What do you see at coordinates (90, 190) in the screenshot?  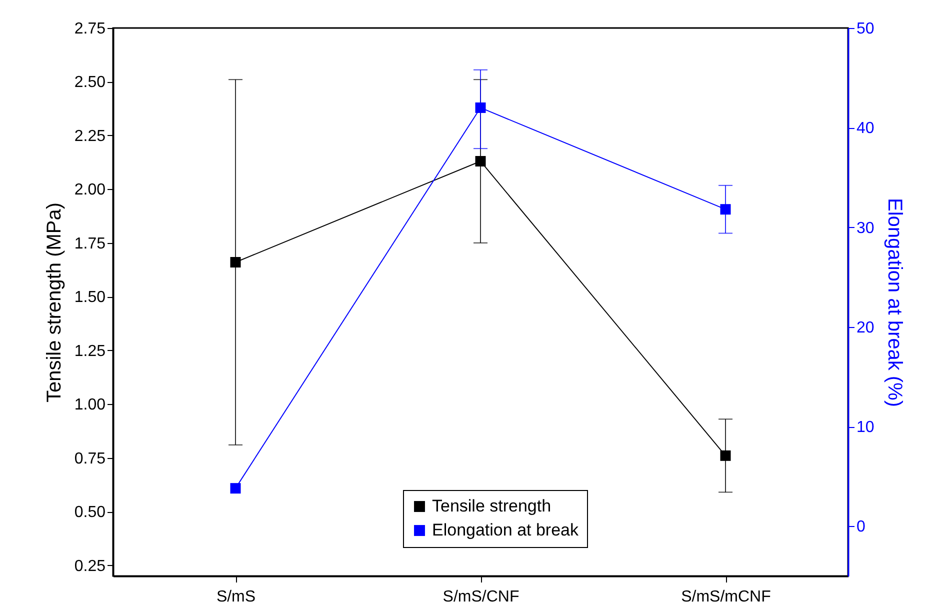 I see `y-tick-label: 2.00` at bounding box center [90, 190].